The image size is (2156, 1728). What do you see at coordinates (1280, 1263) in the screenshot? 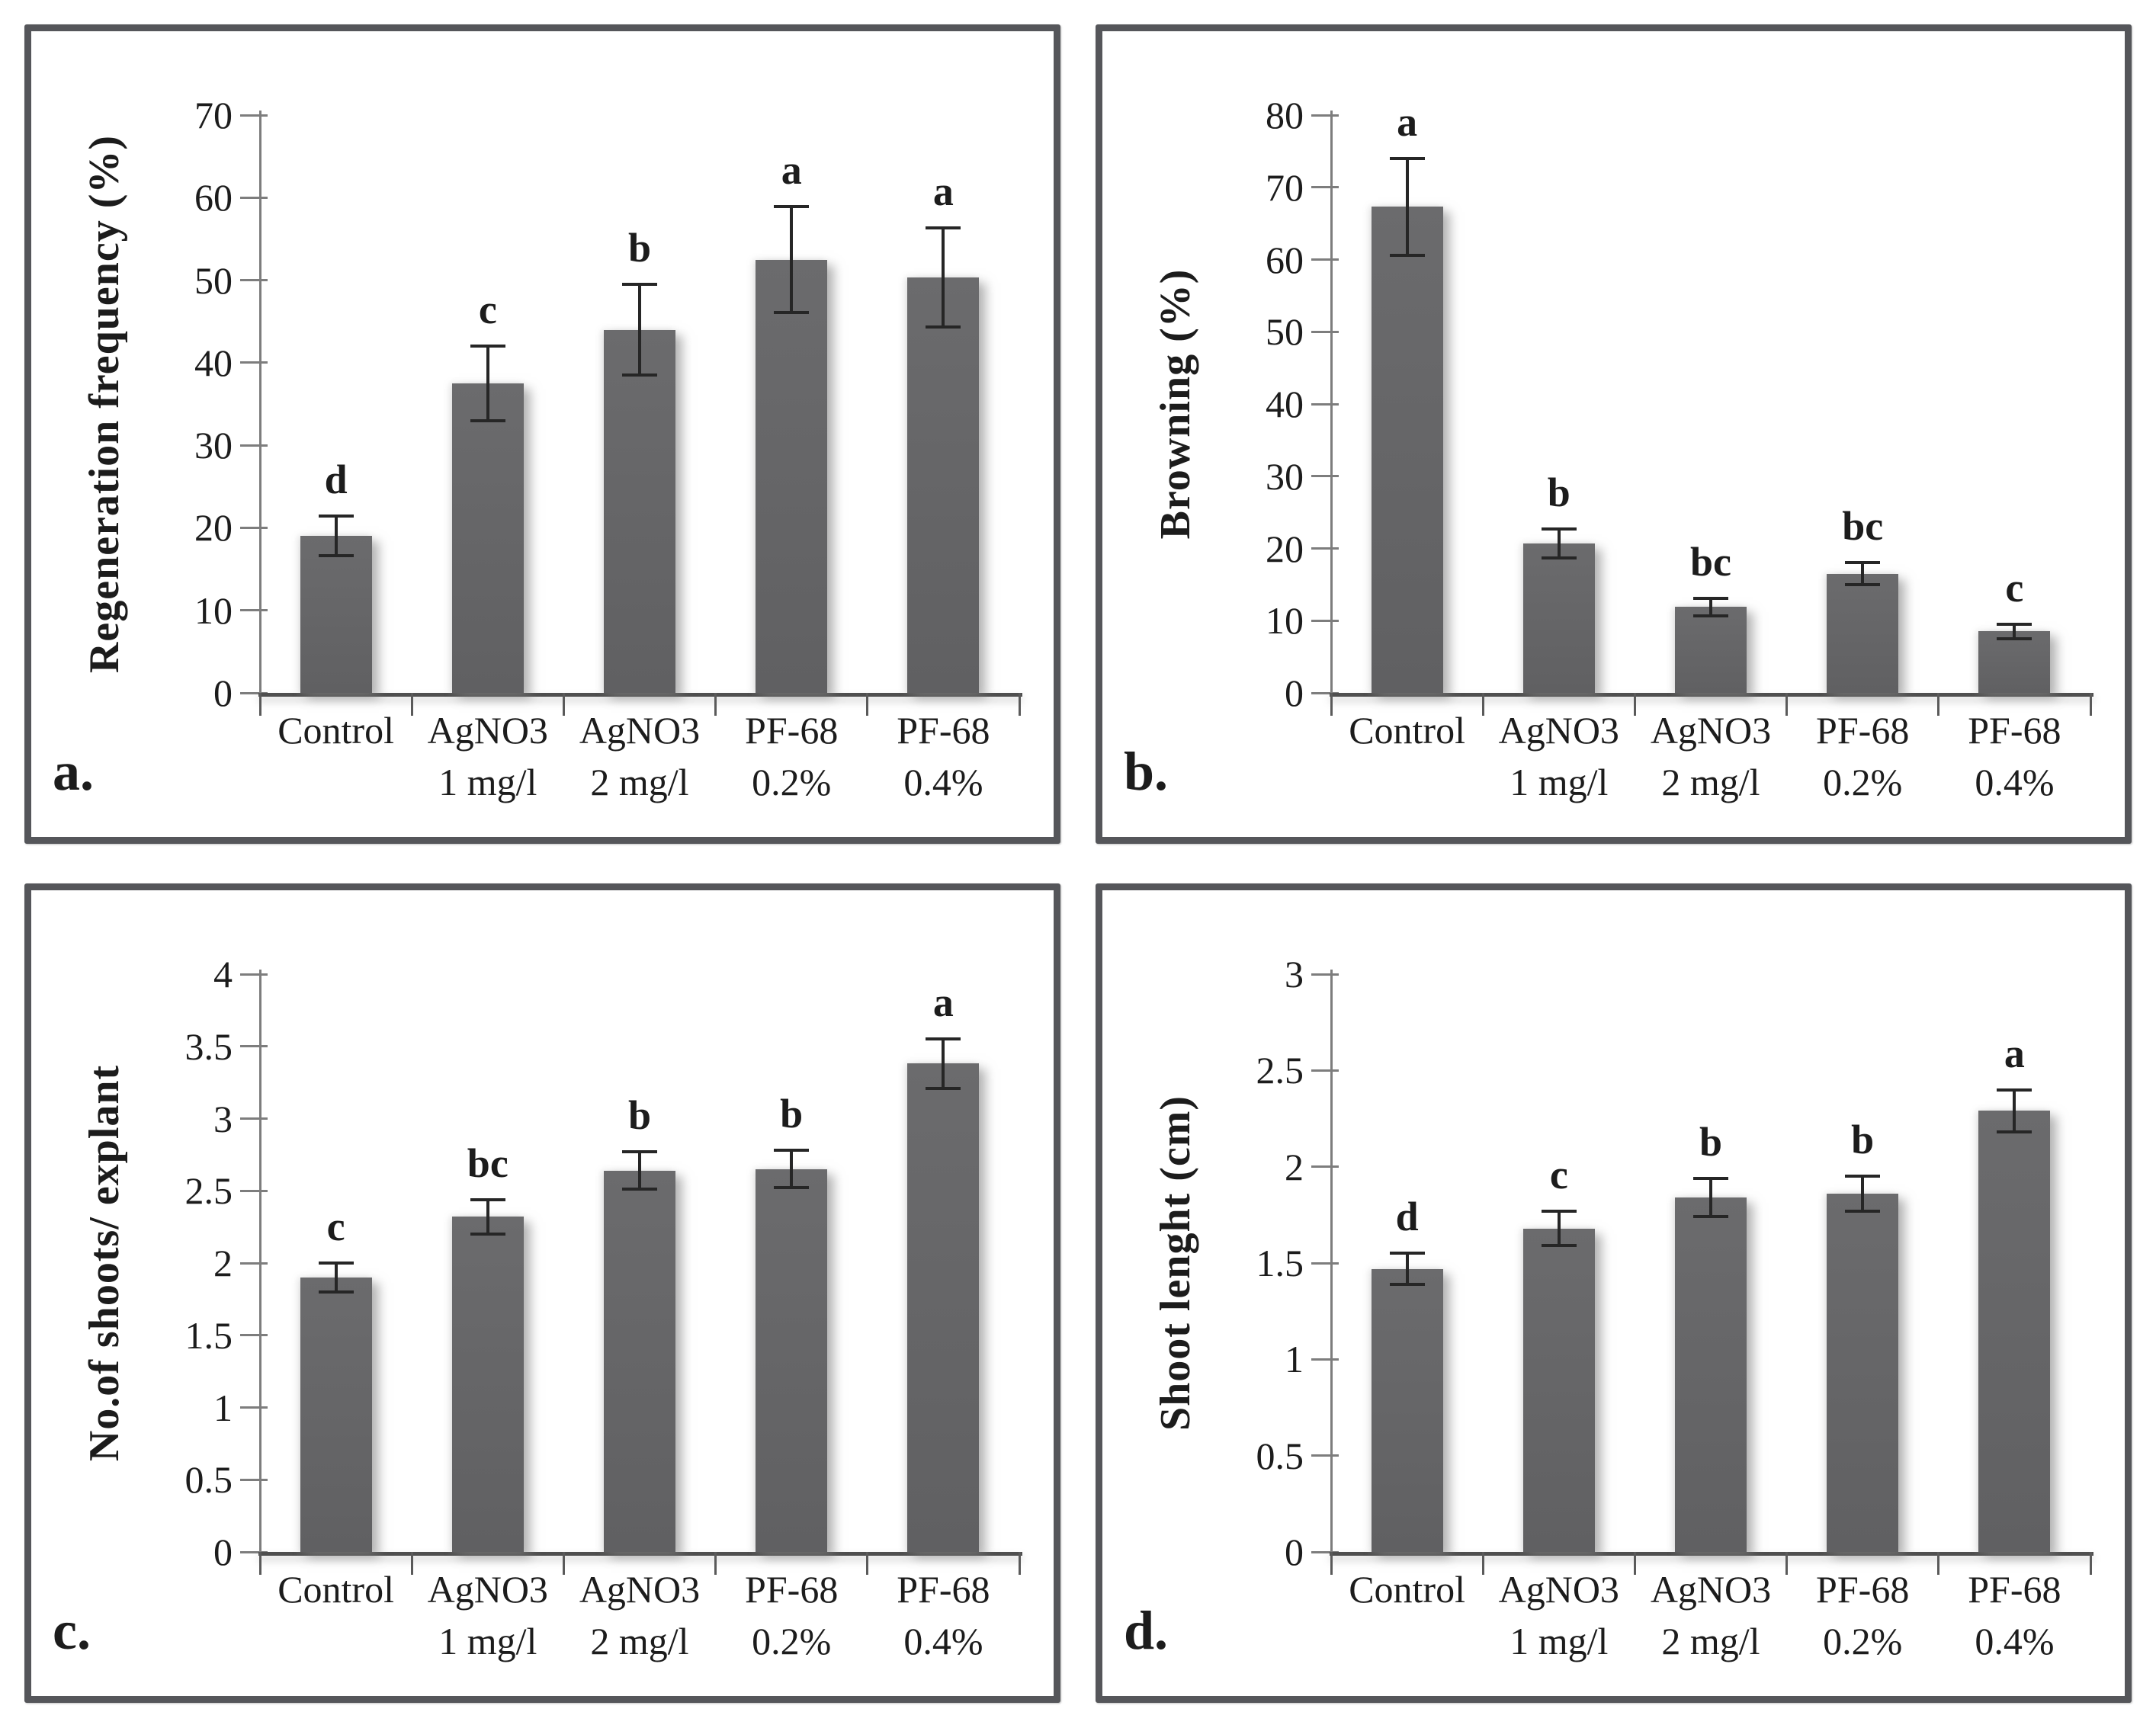
I see `y-tick-label: 1.5` at bounding box center [1280, 1263].